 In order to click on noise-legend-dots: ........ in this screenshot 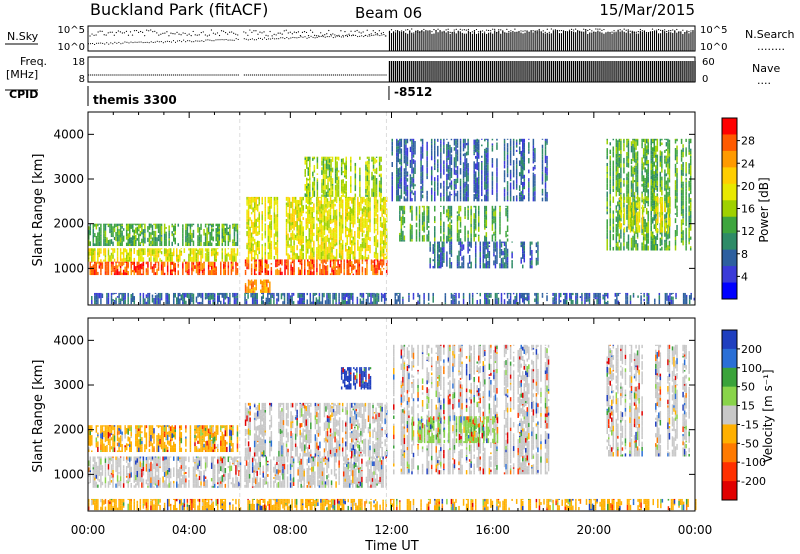, I will do `click(771, 46)`.